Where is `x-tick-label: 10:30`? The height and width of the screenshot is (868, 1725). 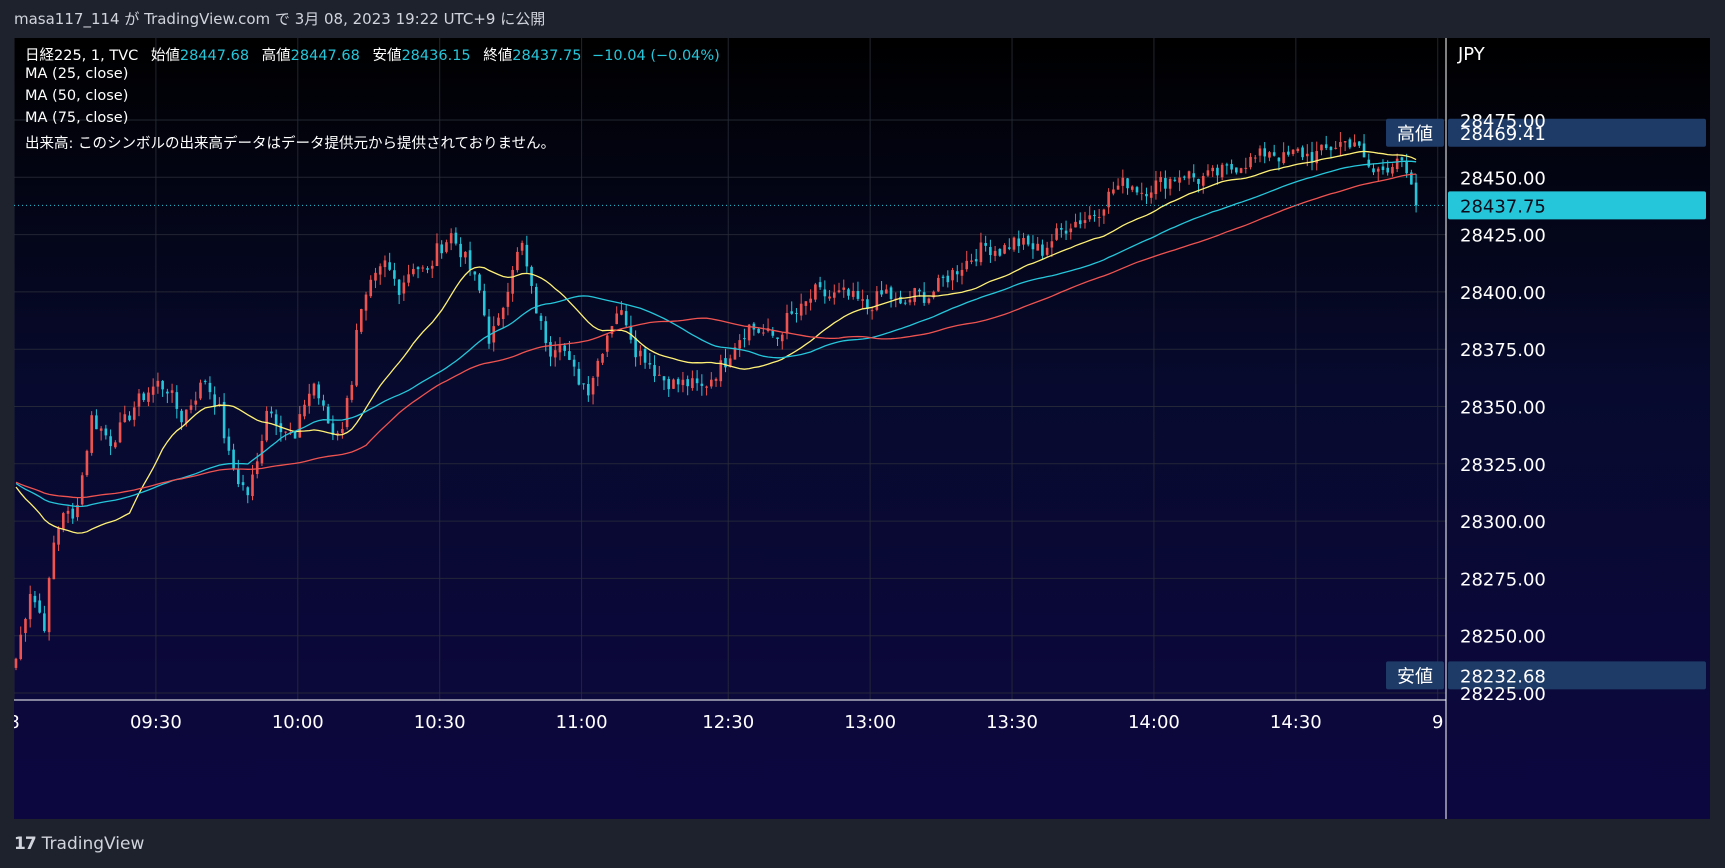 x-tick-label: 10:30 is located at coordinates (440, 722).